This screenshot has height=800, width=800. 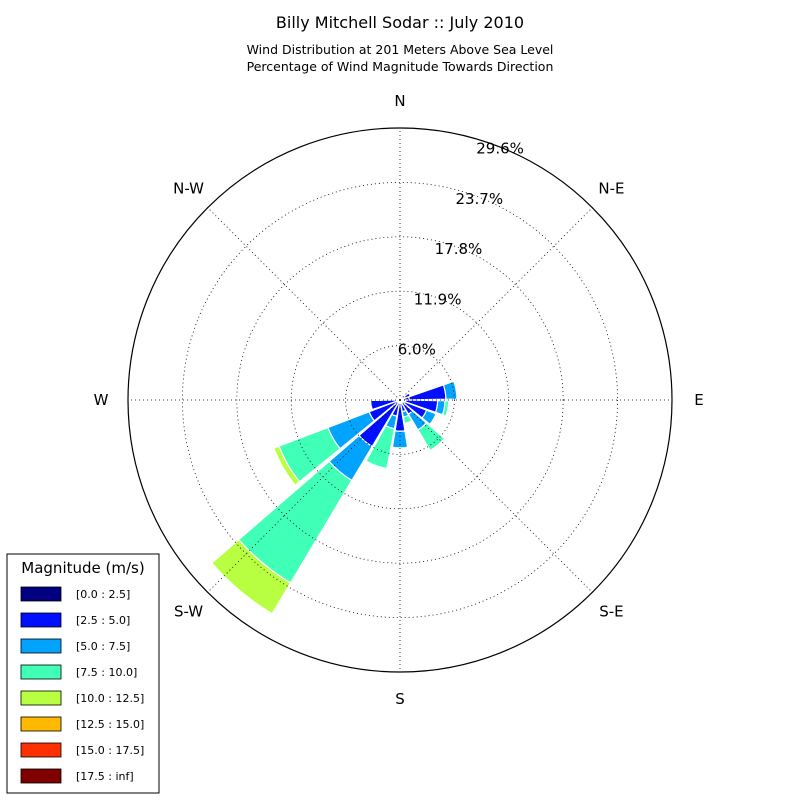 I want to click on grid-ring, so click(x=400, y=400).